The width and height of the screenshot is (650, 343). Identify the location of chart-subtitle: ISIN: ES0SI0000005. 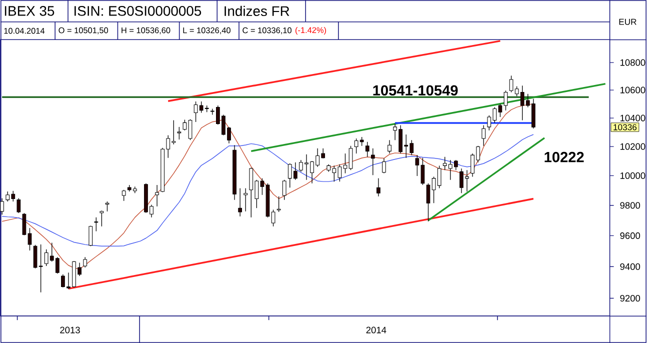
(138, 11).